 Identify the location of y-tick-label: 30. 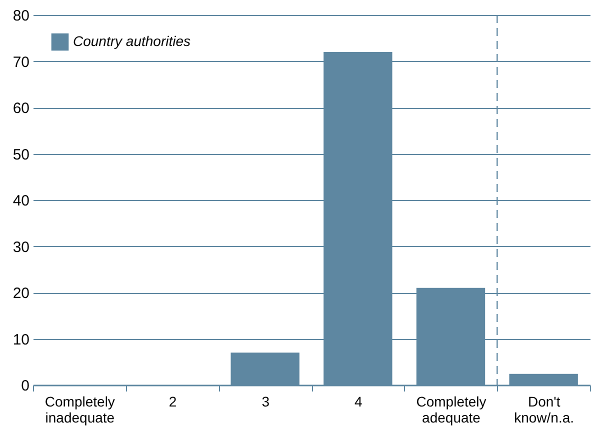
(21, 247).